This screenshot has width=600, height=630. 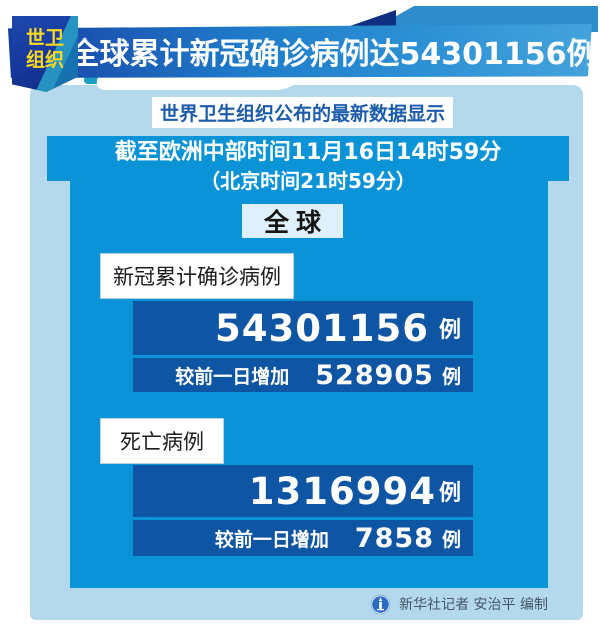 What do you see at coordinates (342, 491) in the screenshot?
I see `death-total-value: 1316994` at bounding box center [342, 491].